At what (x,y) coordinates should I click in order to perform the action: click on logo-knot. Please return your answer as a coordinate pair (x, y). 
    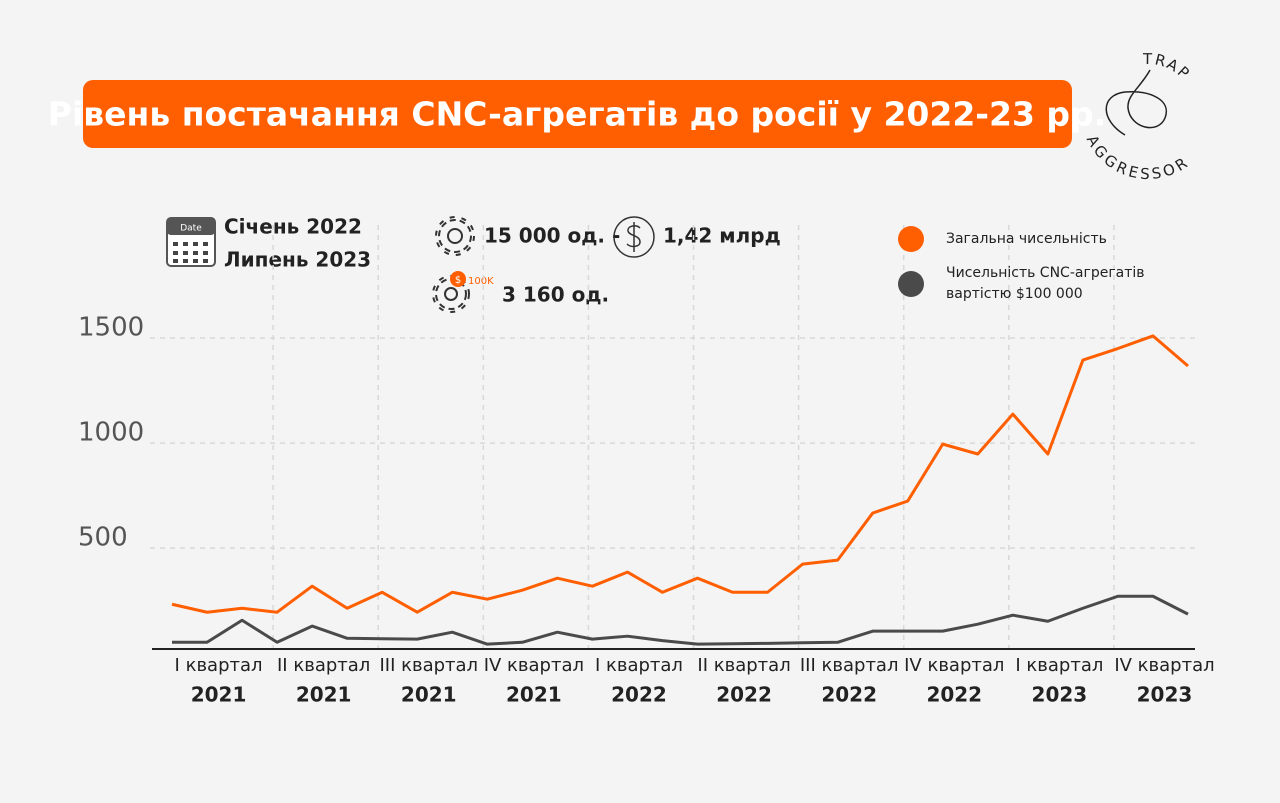
    Looking at the image, I should click on (1136, 102).